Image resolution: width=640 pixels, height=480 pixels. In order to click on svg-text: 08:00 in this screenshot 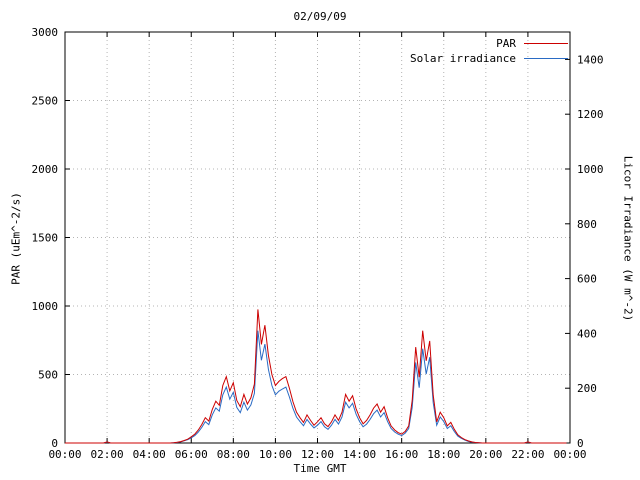, I will do `click(233, 454)`.